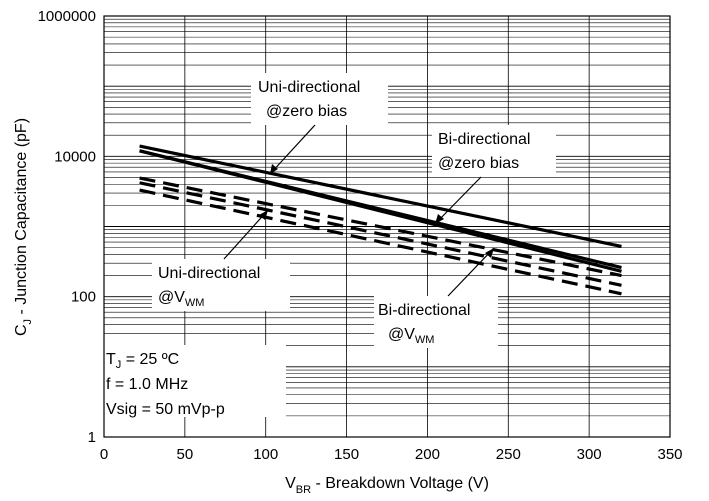 Image resolution: width=709 pixels, height=501 pixels. Describe the element at coordinates (274, 169) in the screenshot. I see `annotation-uni-zero-bias-arrowhead` at that location.